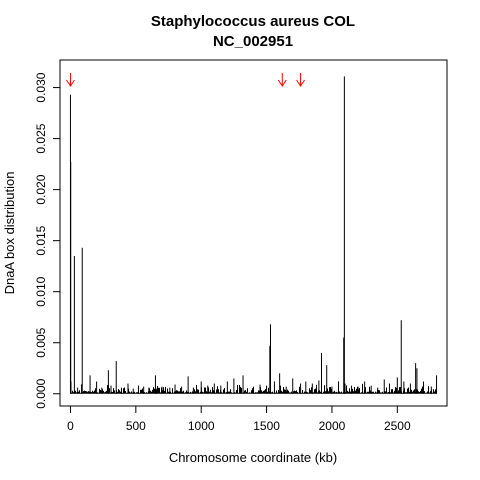  Describe the element at coordinates (136, 426) in the screenshot. I see `x-tick-label: 500` at that location.